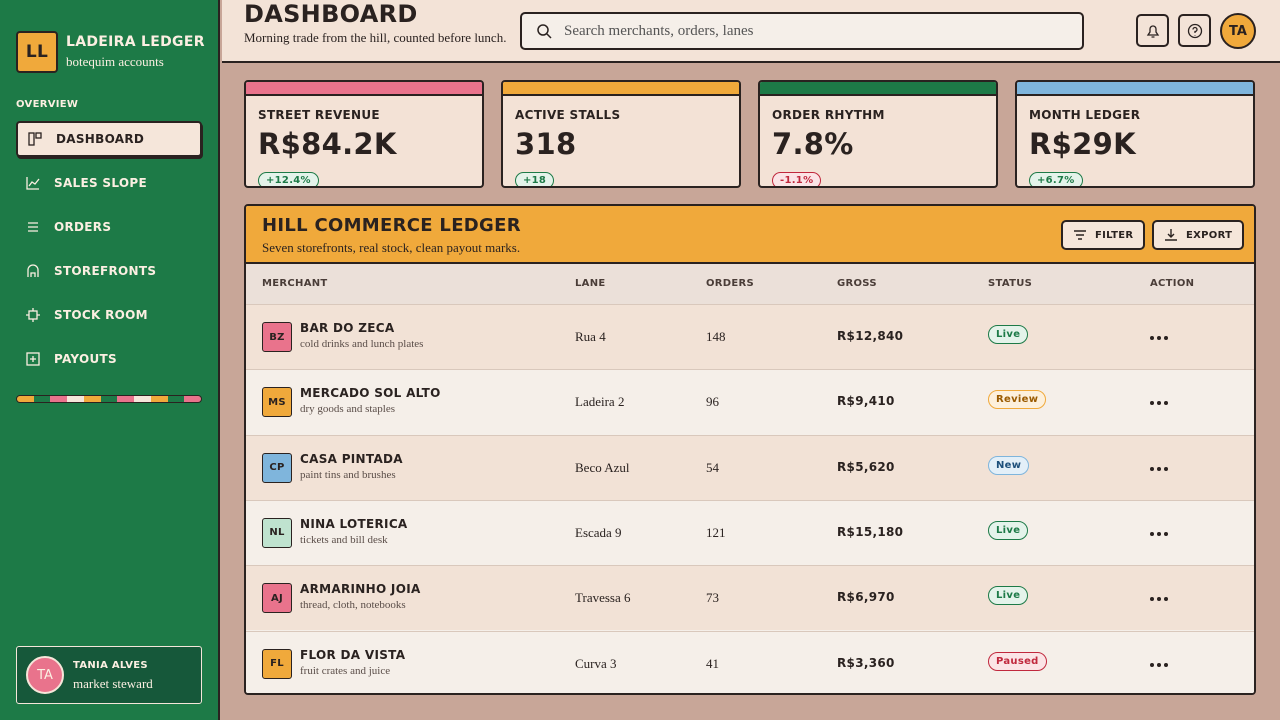 This screenshot has width=1280, height=720. What do you see at coordinates (712, 598) in the screenshot?
I see `orders: 73` at bounding box center [712, 598].